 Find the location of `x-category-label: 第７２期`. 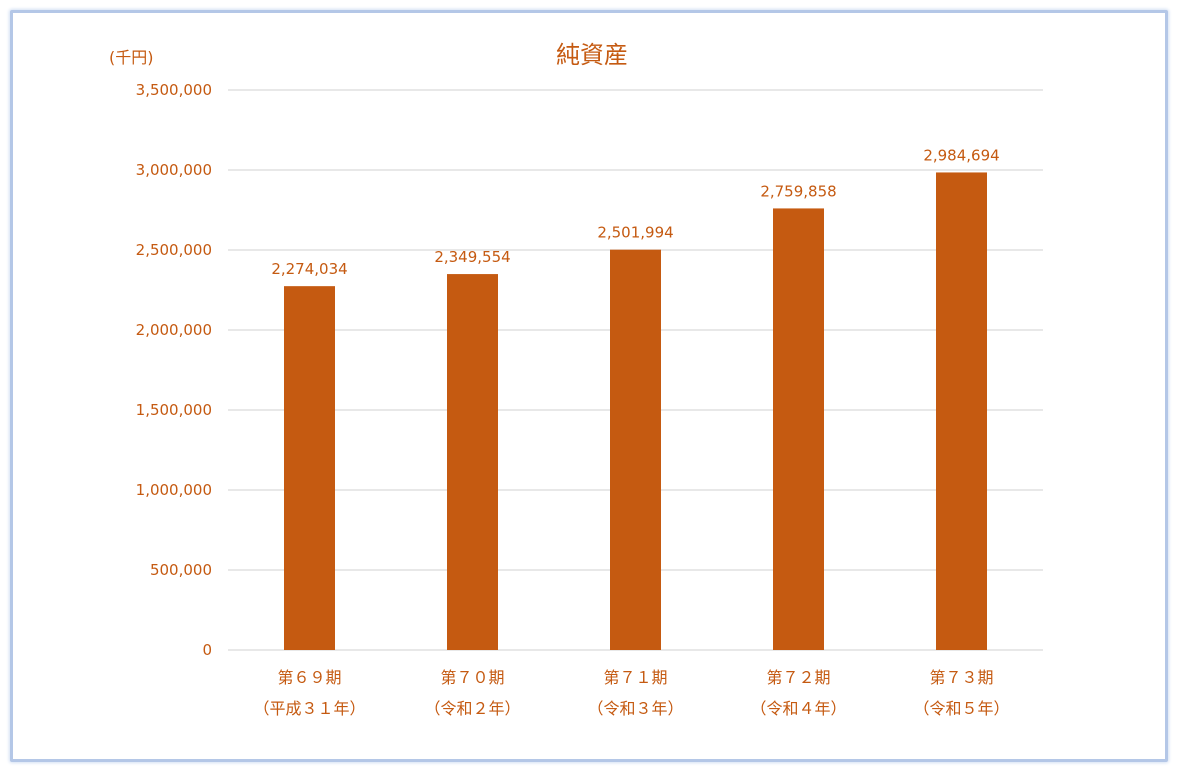

x-category-label: 第７２期 is located at coordinates (798, 677).